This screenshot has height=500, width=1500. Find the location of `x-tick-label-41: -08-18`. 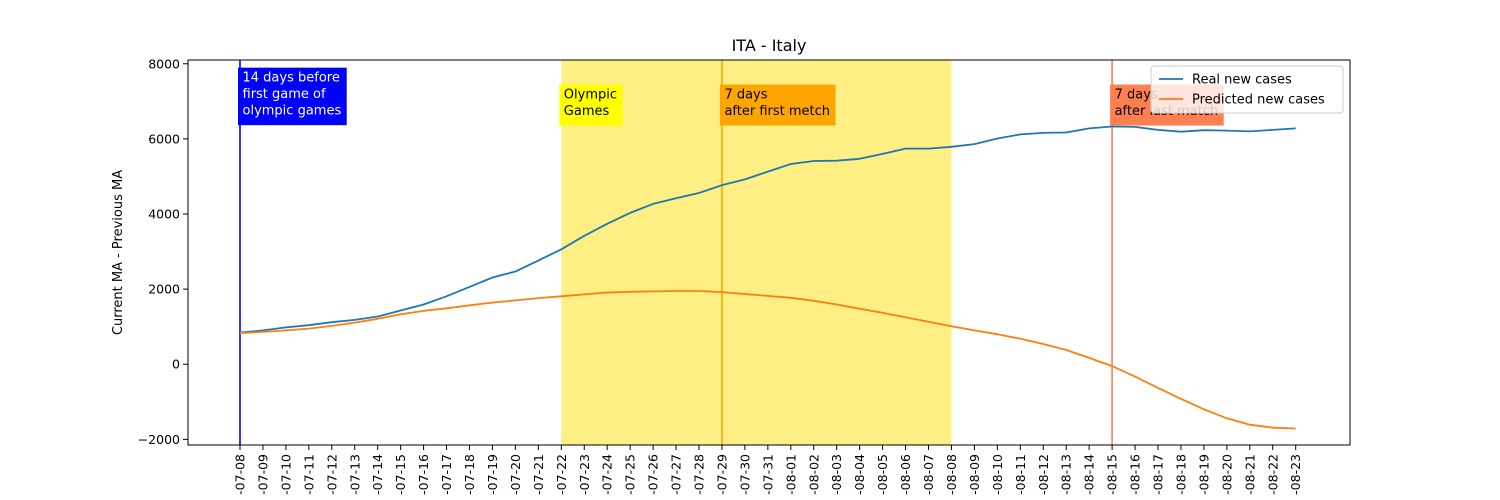

x-tick-label-41: -08-18 is located at coordinates (1180, 474).